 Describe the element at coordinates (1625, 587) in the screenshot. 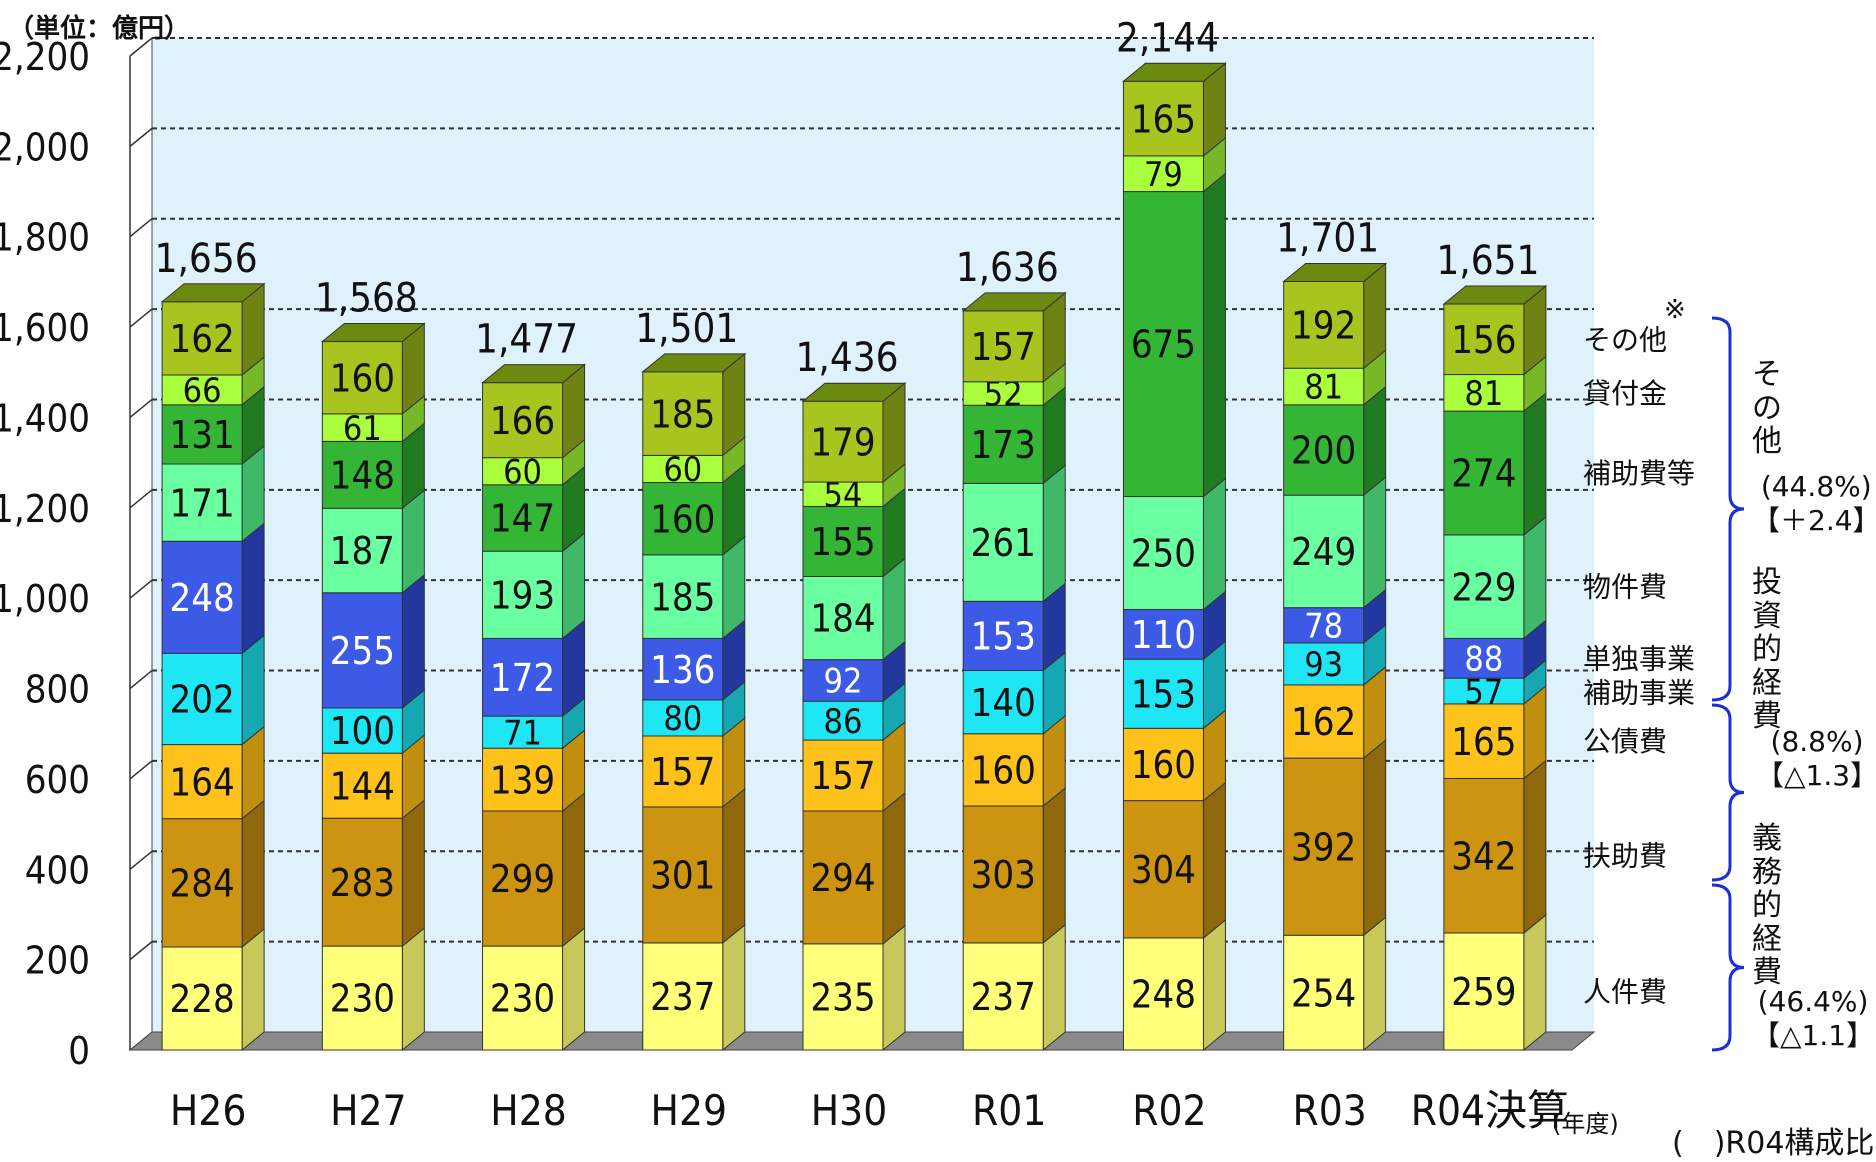

I see `legend-label: 物件費` at that location.